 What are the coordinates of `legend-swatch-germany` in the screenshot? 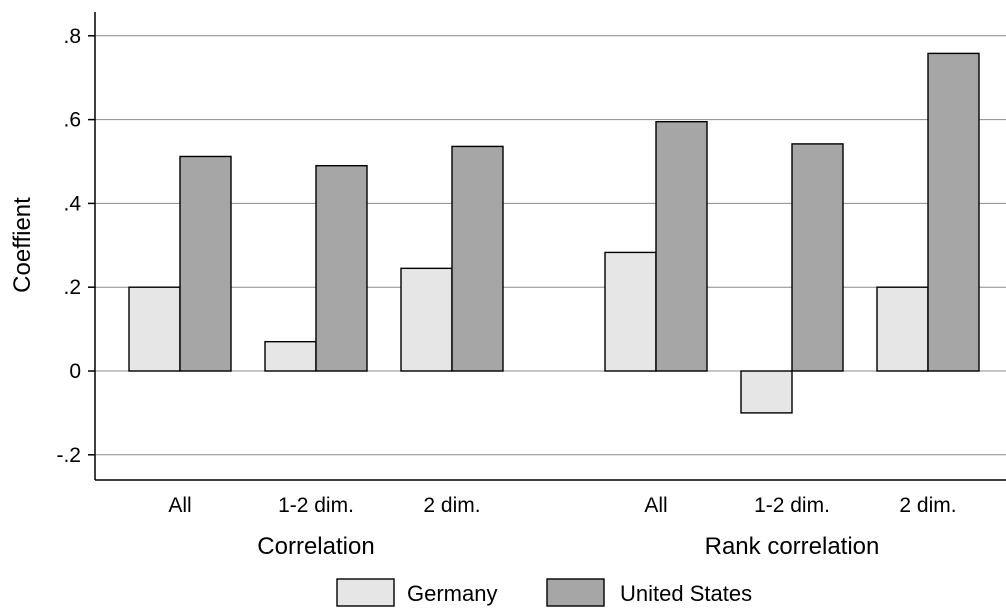 It's located at (365, 592).